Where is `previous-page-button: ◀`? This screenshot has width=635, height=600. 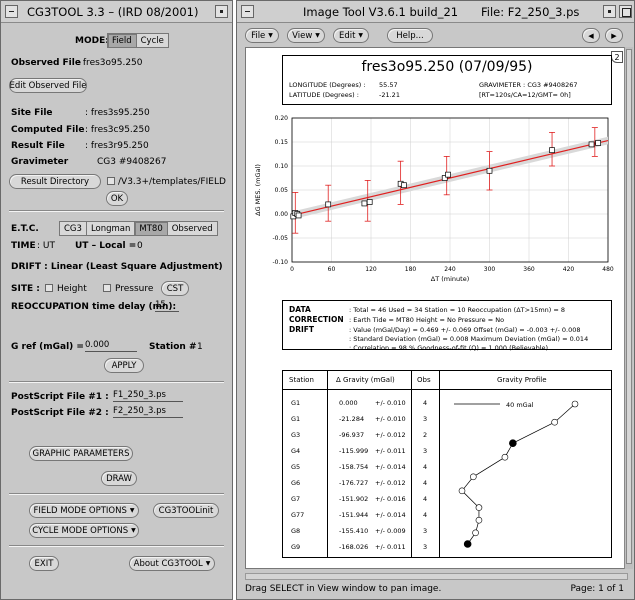
previous-page-button: ◀ is located at coordinates (591, 35).